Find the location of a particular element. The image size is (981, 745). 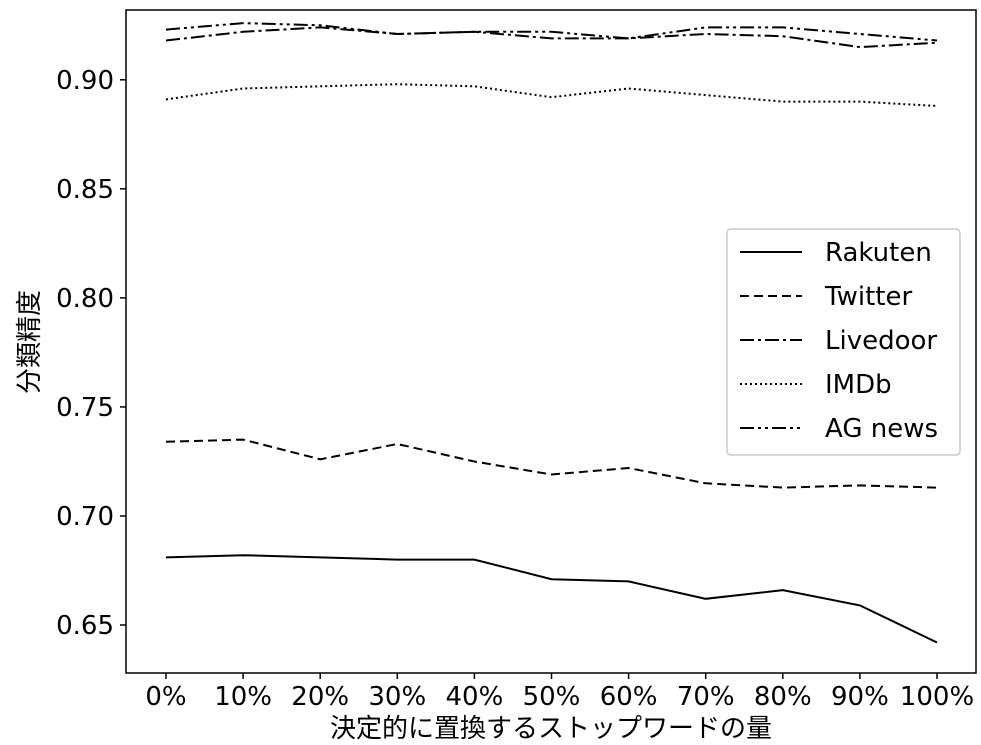

x-tick-label: 50% is located at coordinates (552, 697).